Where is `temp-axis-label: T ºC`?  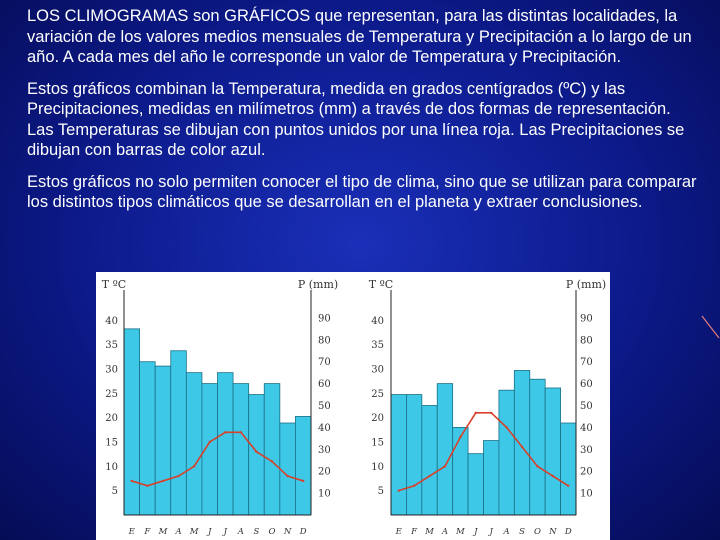 temp-axis-label: T ºC is located at coordinates (114, 284).